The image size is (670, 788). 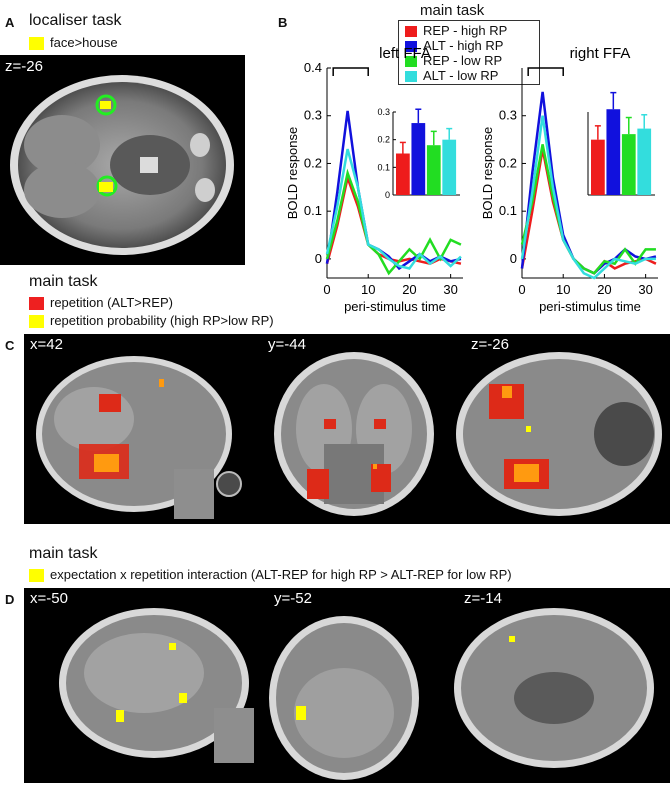 What do you see at coordinates (122, 165) in the screenshot?
I see `axial-slice-graphic` at bounding box center [122, 165].